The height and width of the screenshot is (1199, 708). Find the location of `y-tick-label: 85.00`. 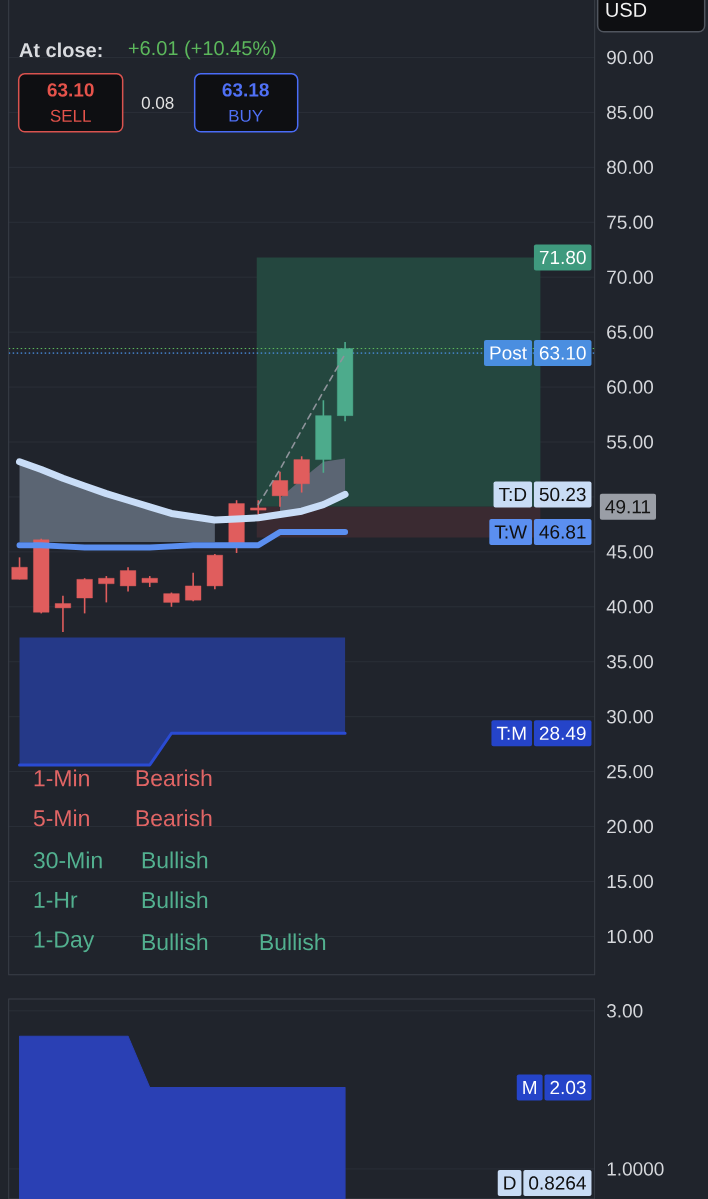

y-tick-label: 85.00 is located at coordinates (630, 112).